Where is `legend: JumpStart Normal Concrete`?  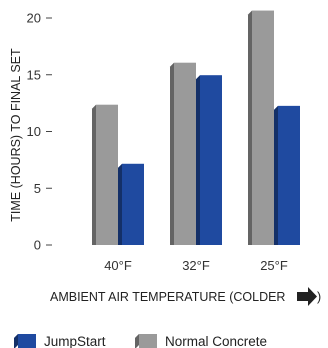 legend: JumpStart Normal Concrete is located at coordinates (140, 341).